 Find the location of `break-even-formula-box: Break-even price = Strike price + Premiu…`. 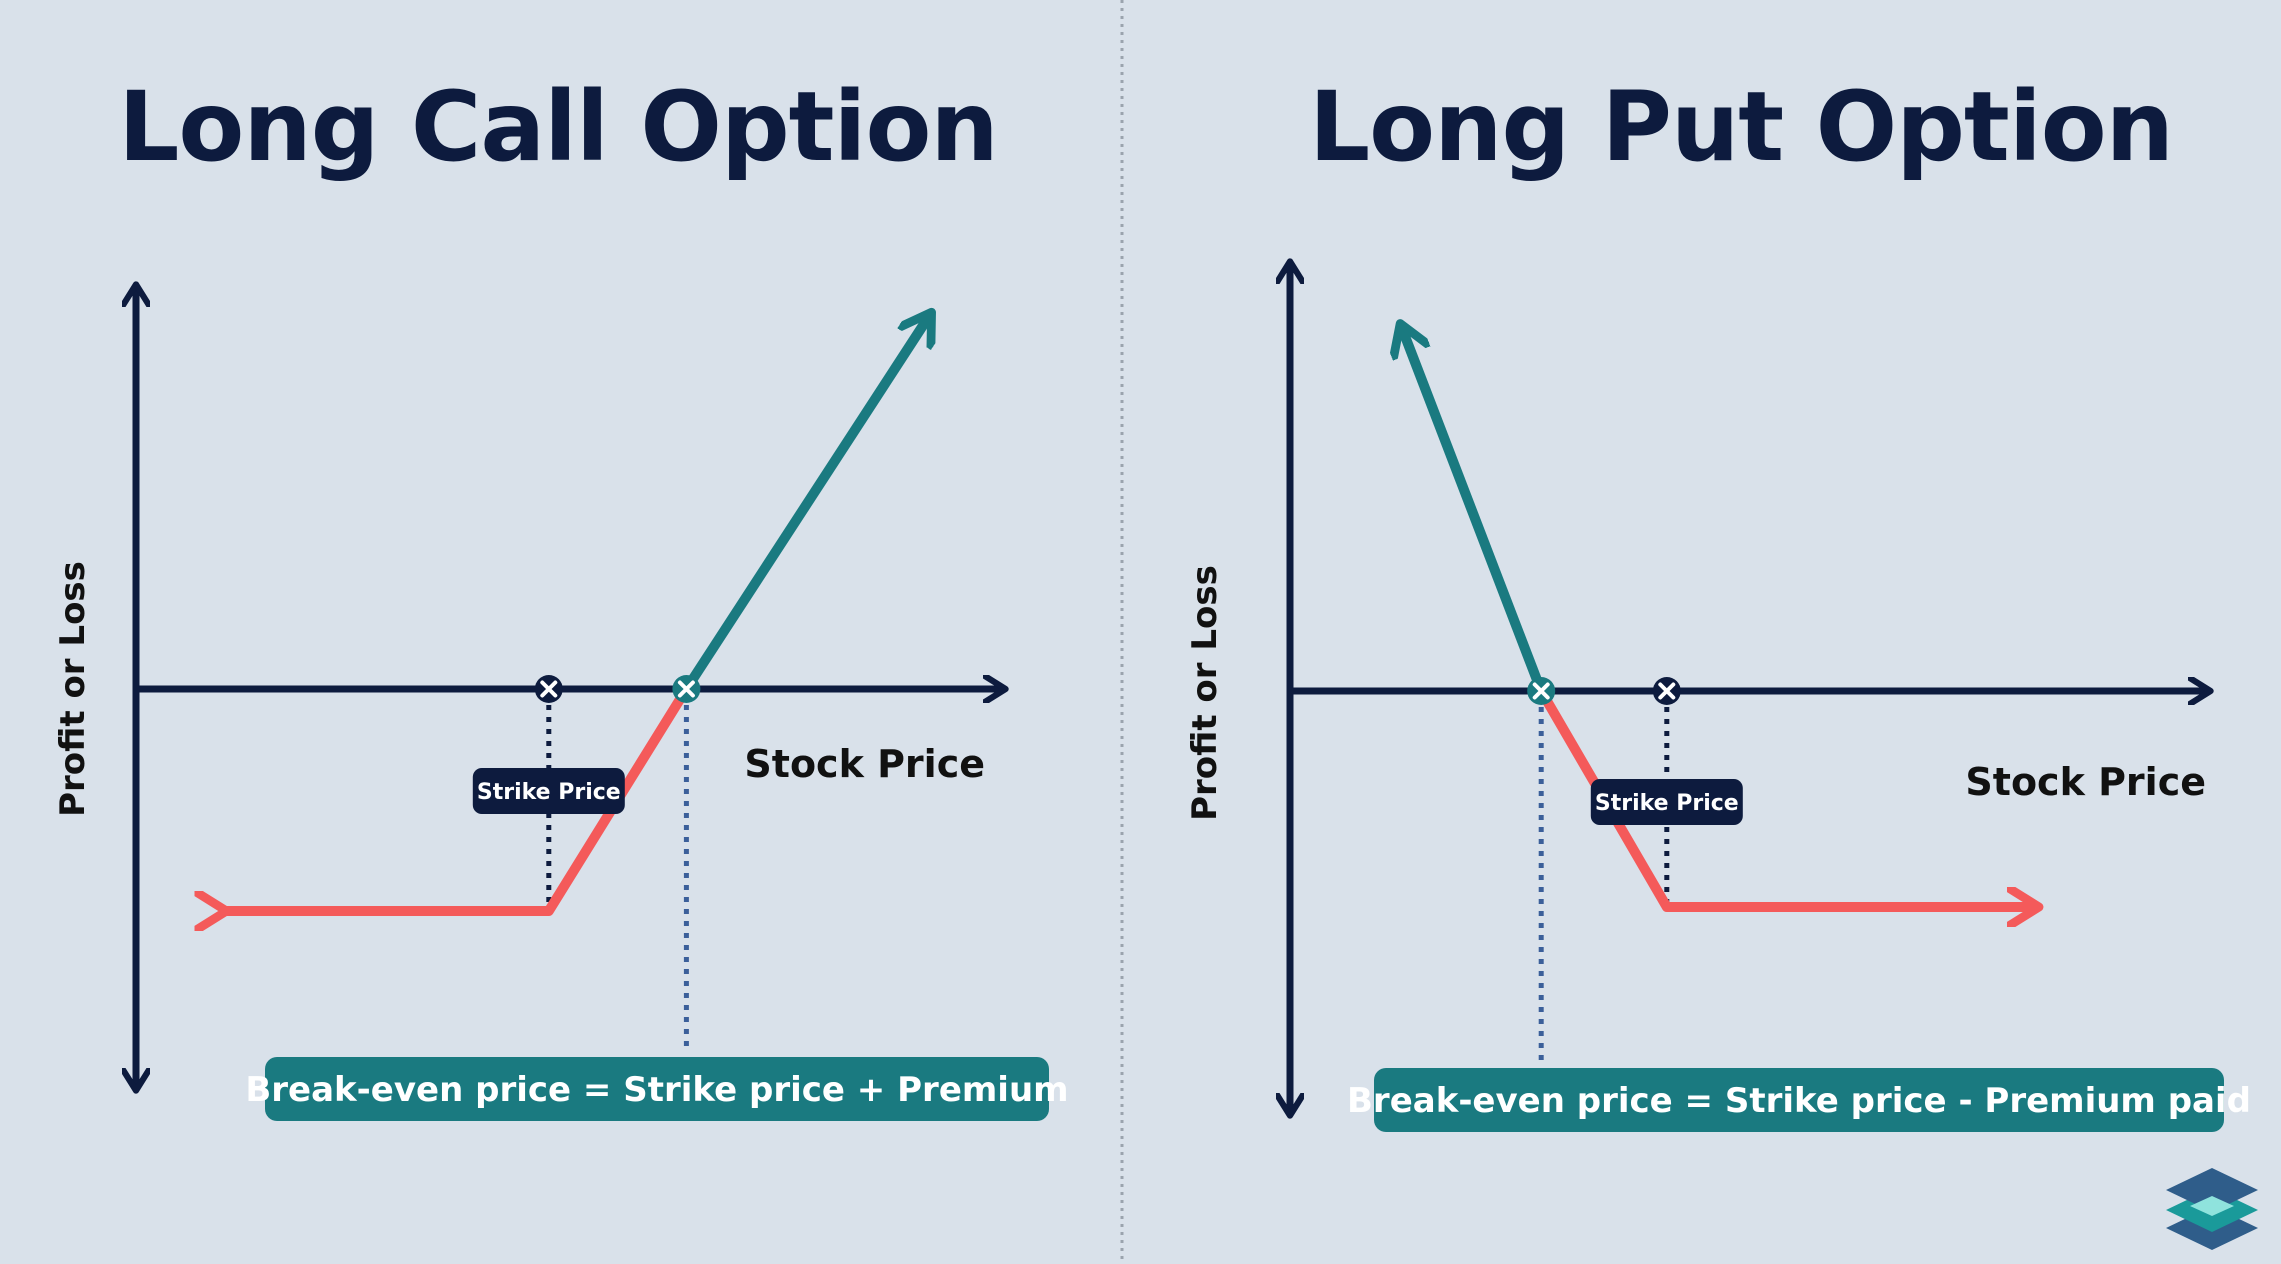

break-even-formula-box: Break-even price = Strike price + Premiu… is located at coordinates (657, 1089).